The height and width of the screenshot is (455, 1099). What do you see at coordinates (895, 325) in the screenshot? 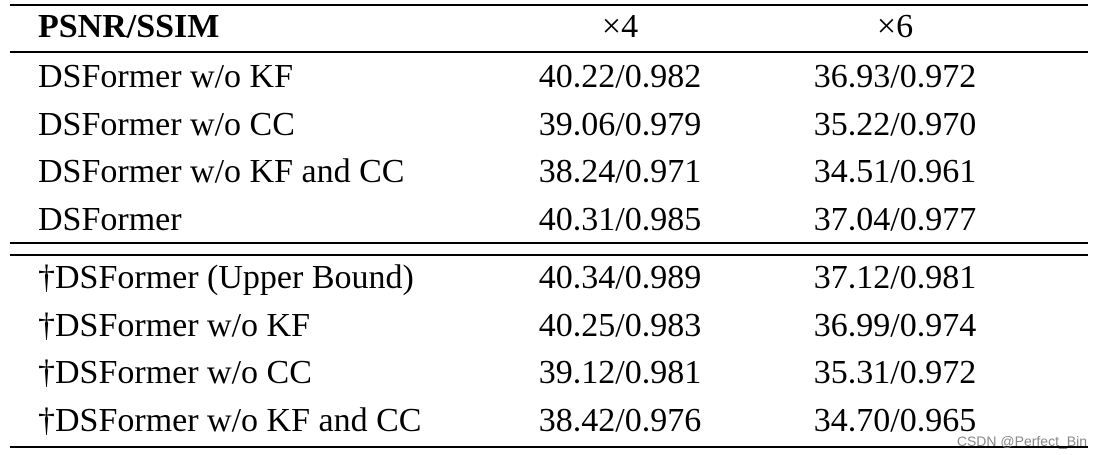
I see `table-cell: 36.99/0.974` at bounding box center [895, 325].